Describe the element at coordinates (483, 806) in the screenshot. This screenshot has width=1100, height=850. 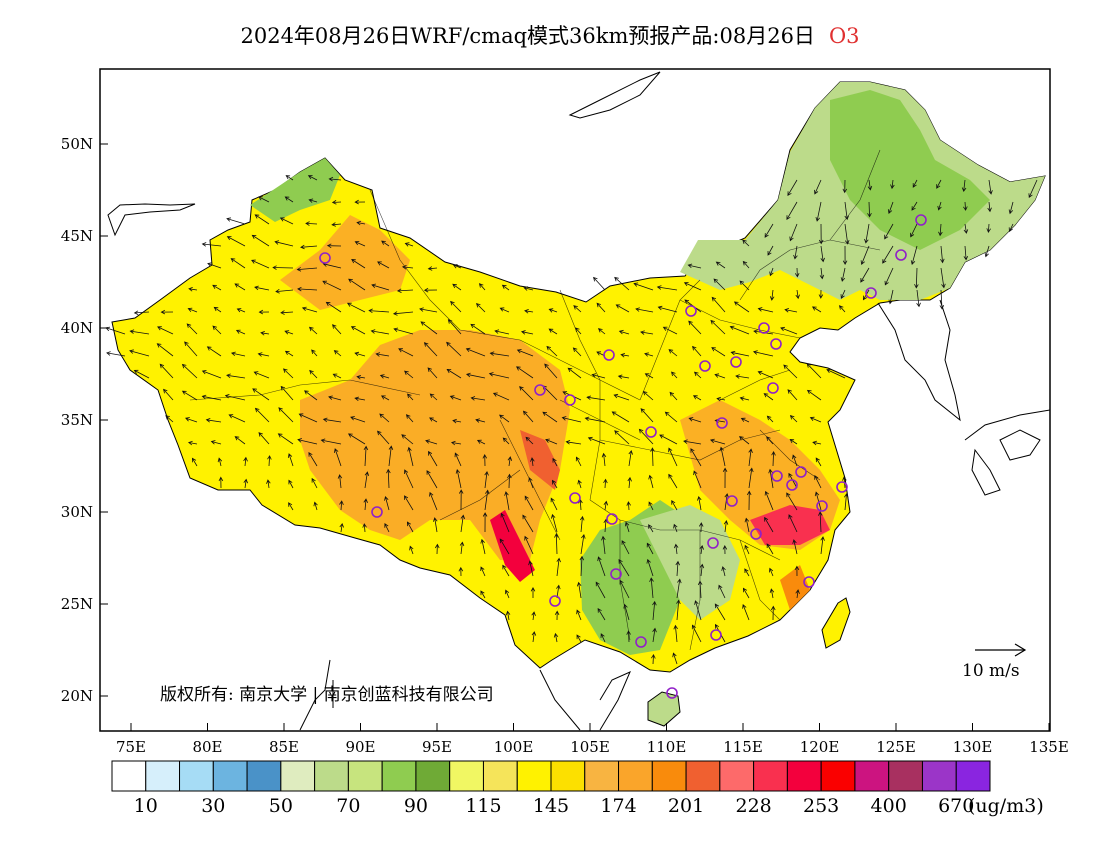
I see `legend-value-label: 115` at that location.